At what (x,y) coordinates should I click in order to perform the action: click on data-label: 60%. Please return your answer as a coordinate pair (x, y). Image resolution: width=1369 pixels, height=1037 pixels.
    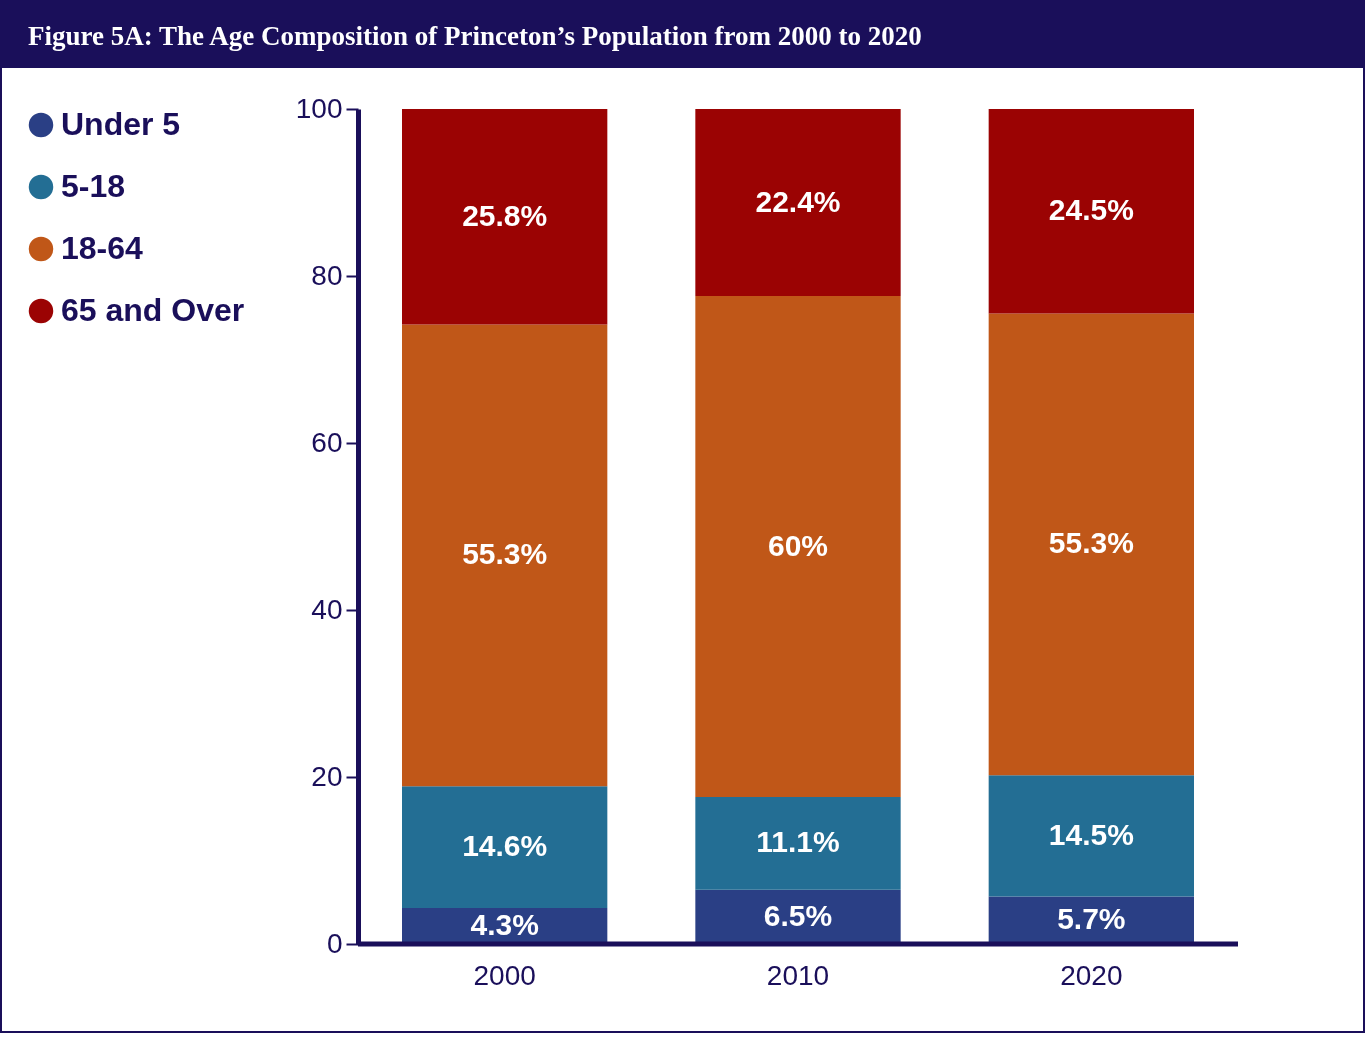
    Looking at the image, I should click on (798, 545).